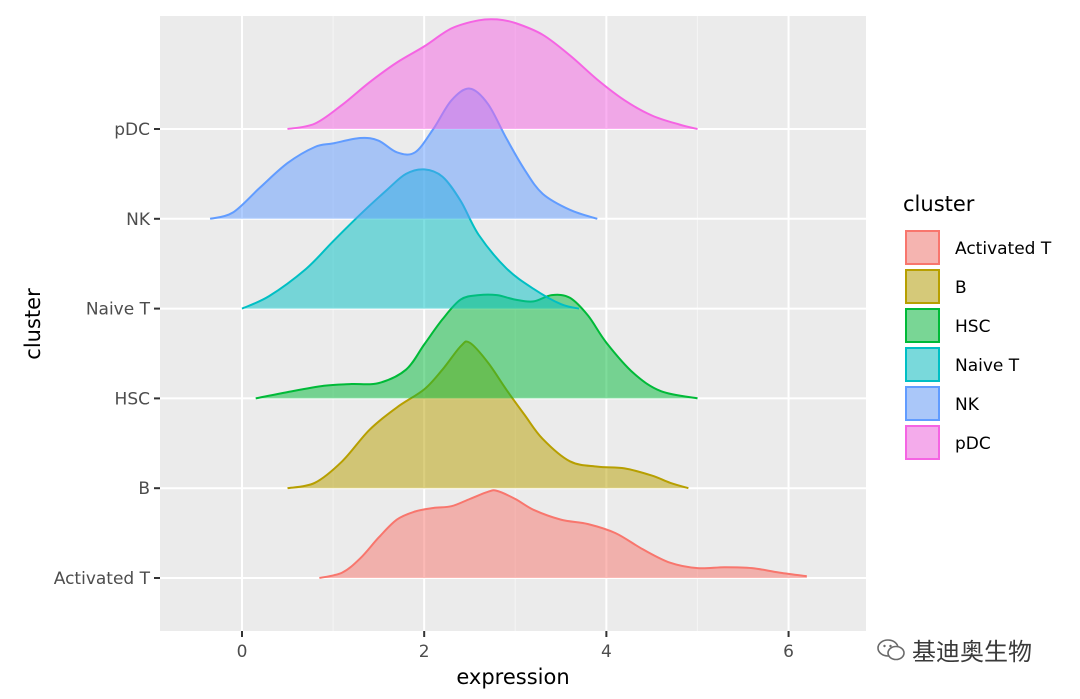 The height and width of the screenshot is (699, 1080). Describe the element at coordinates (515, 646) in the screenshot. I see `x-axis: 0 2 4 6` at that location.